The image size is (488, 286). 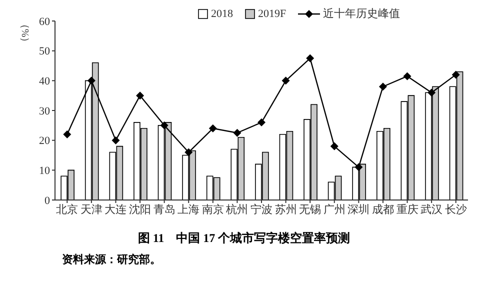 I want to click on text: 图 11 中国 17 个城市写字楼空置率预测, so click(x=244, y=238).